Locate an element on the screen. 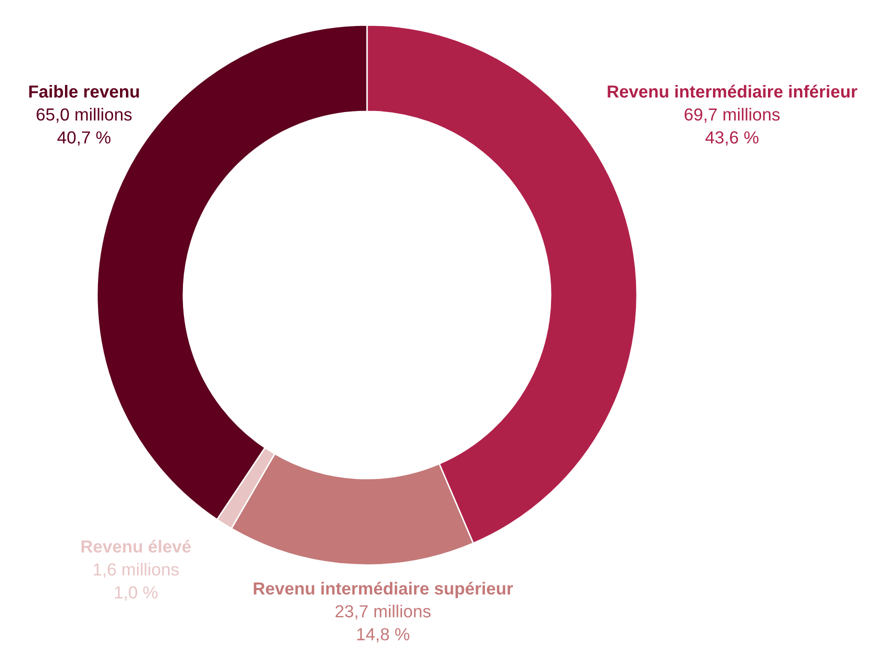 The image size is (888, 656). data-label: 69,7 millions is located at coordinates (732, 115).